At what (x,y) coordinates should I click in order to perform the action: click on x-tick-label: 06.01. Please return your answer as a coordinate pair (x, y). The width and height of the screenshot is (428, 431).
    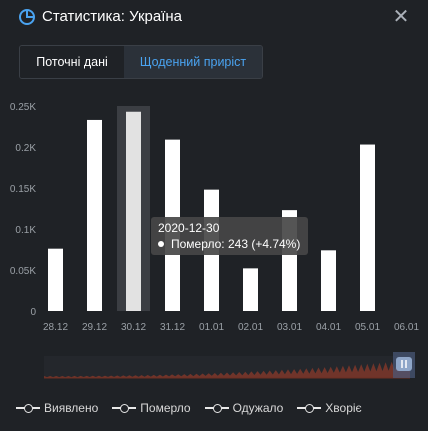
    Looking at the image, I should click on (406, 327).